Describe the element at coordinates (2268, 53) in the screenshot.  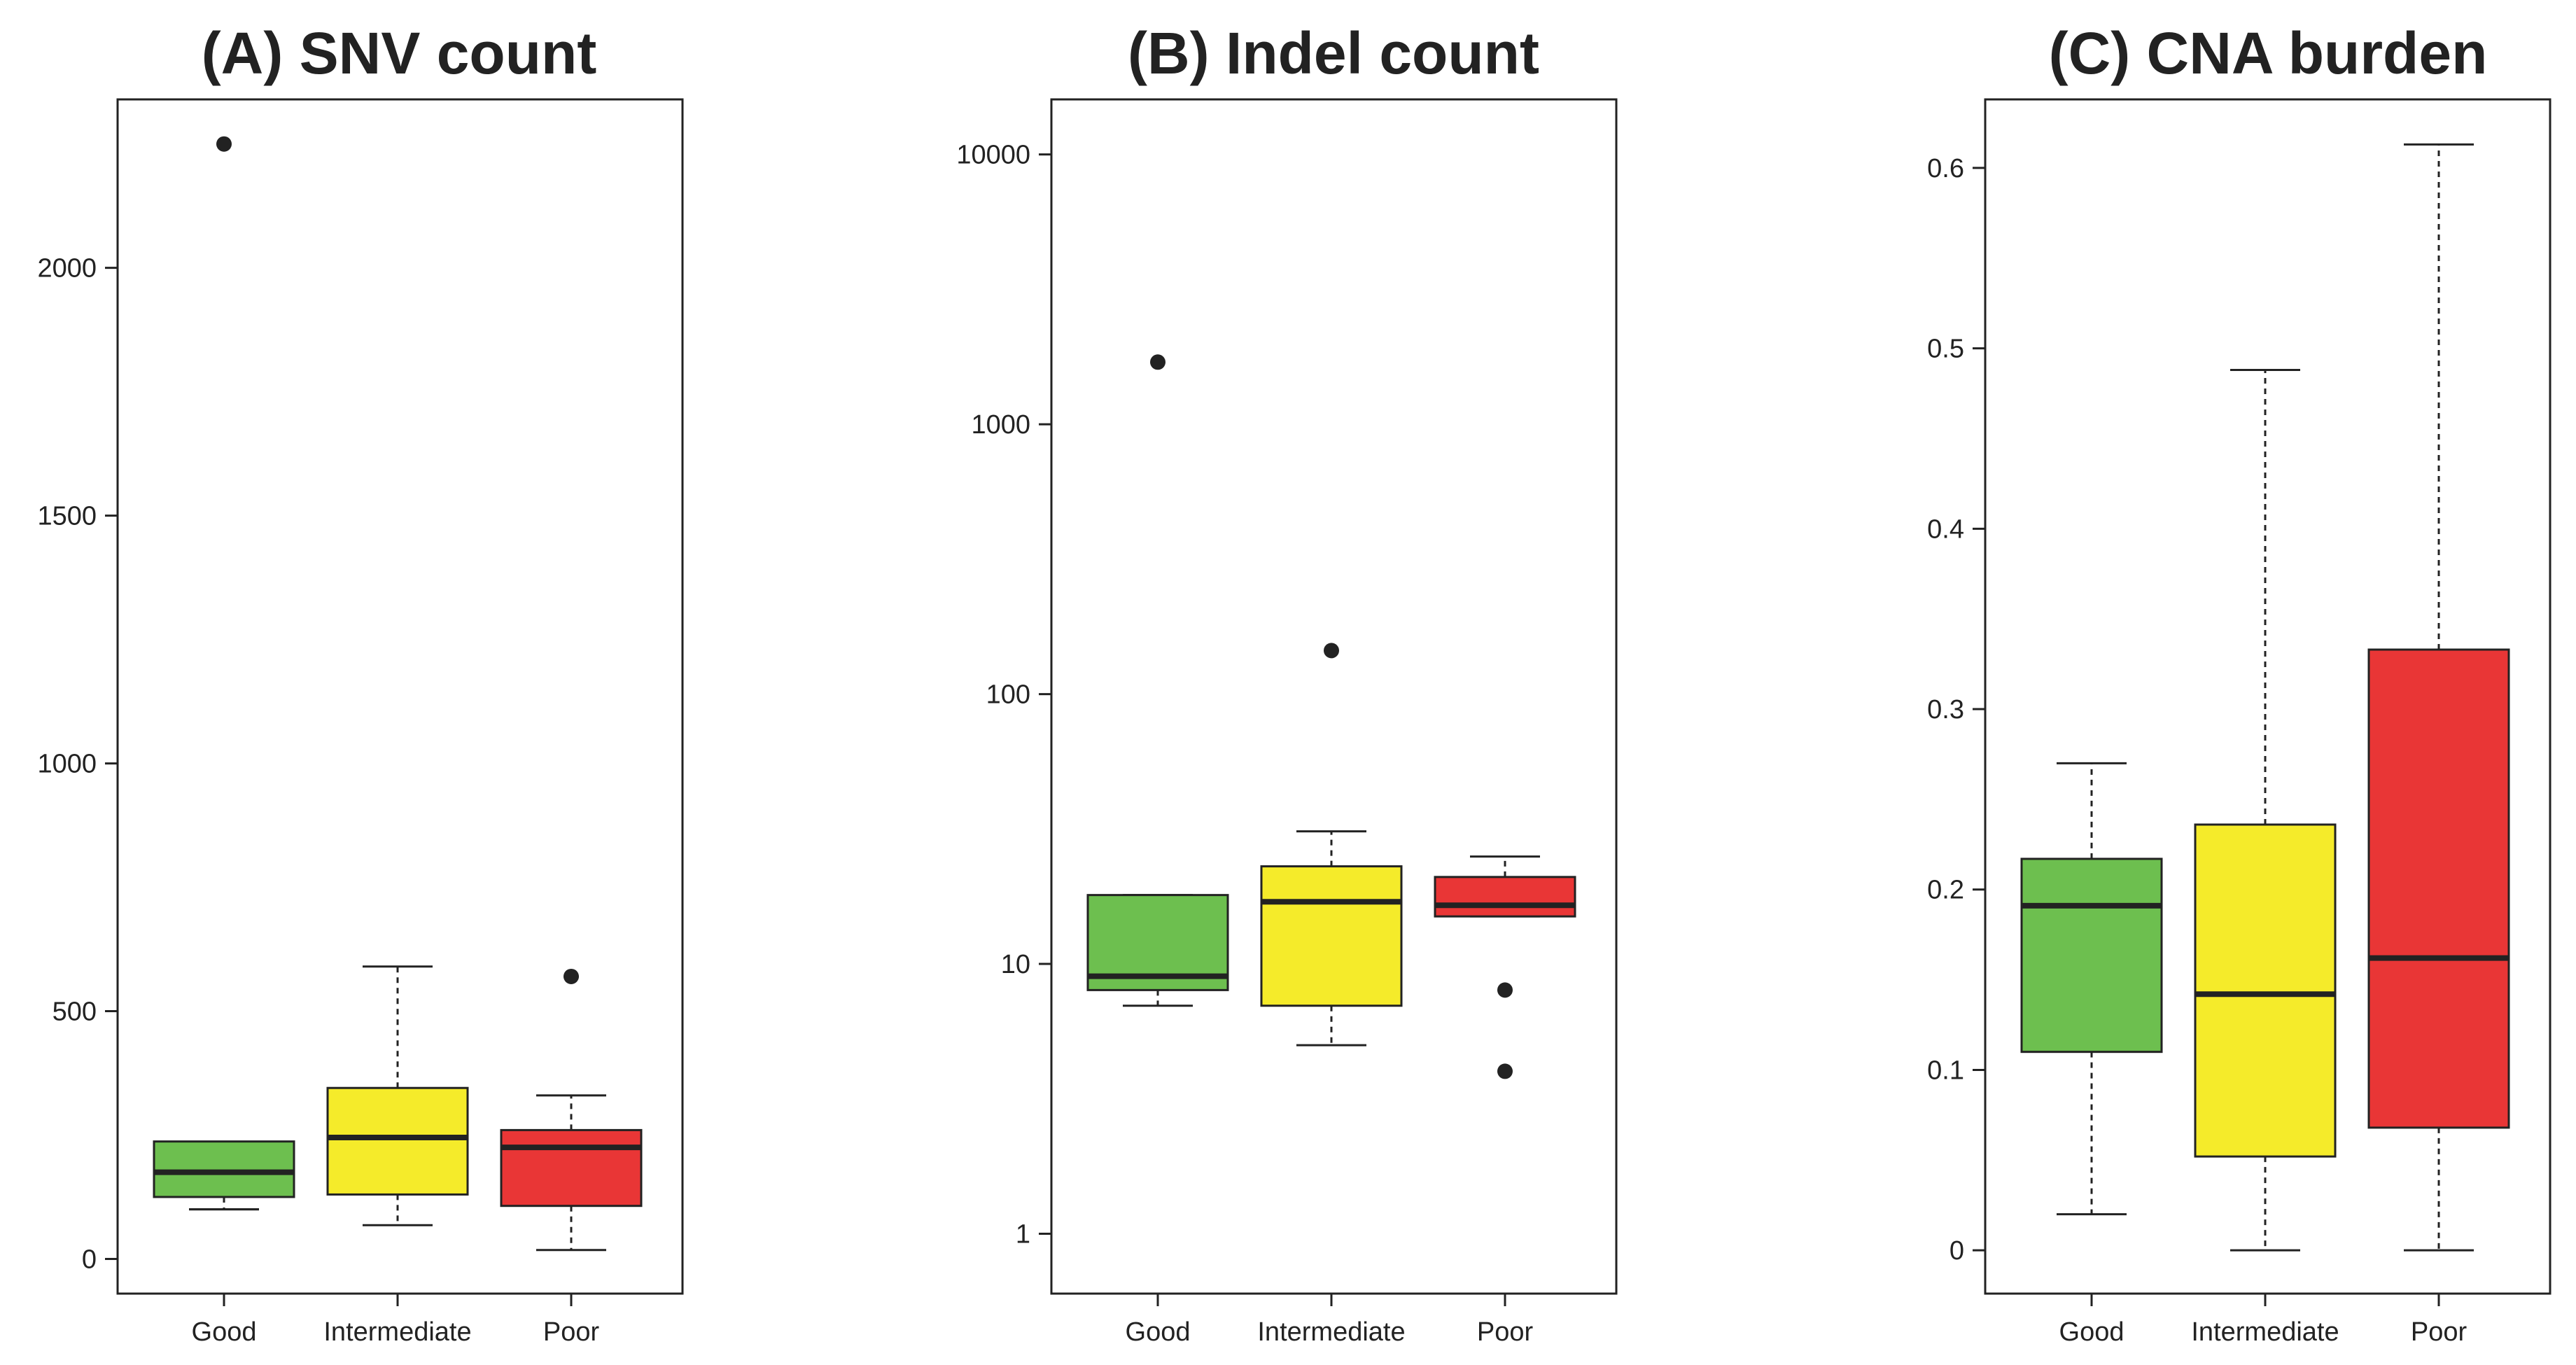
I see `panel-title: (C) CNA burden` at that location.